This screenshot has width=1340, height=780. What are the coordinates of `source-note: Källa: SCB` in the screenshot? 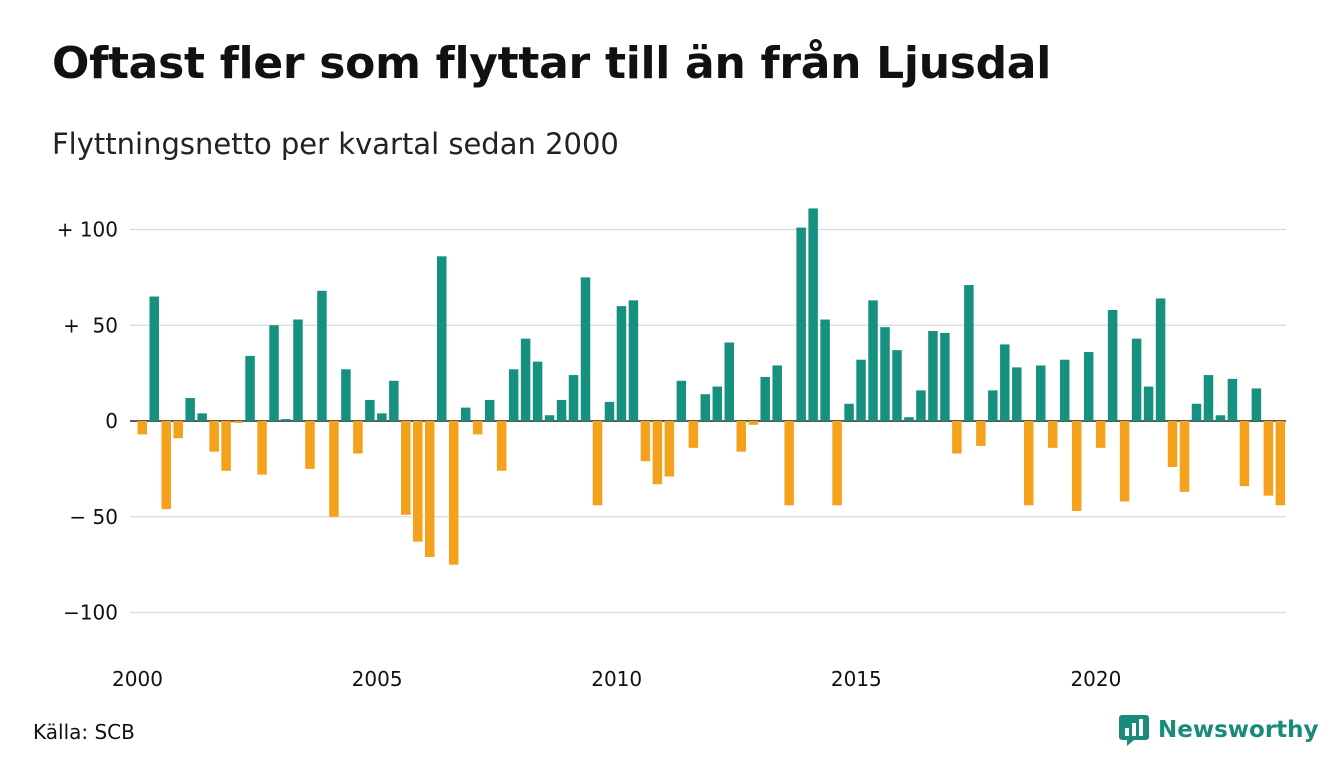 It's located at (84, 732).